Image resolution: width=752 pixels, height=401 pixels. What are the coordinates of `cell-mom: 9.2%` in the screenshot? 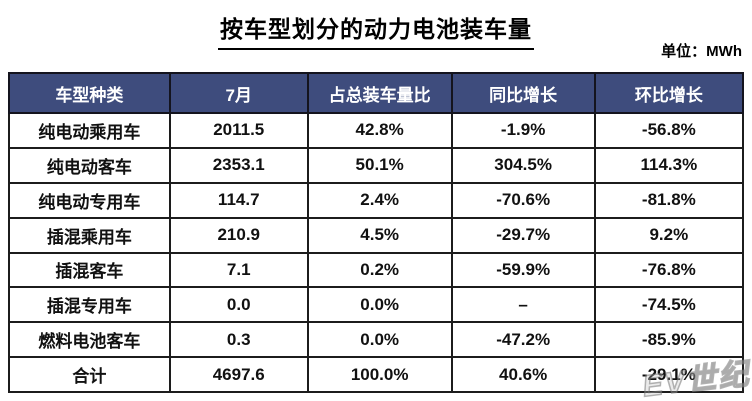 It's located at (669, 235).